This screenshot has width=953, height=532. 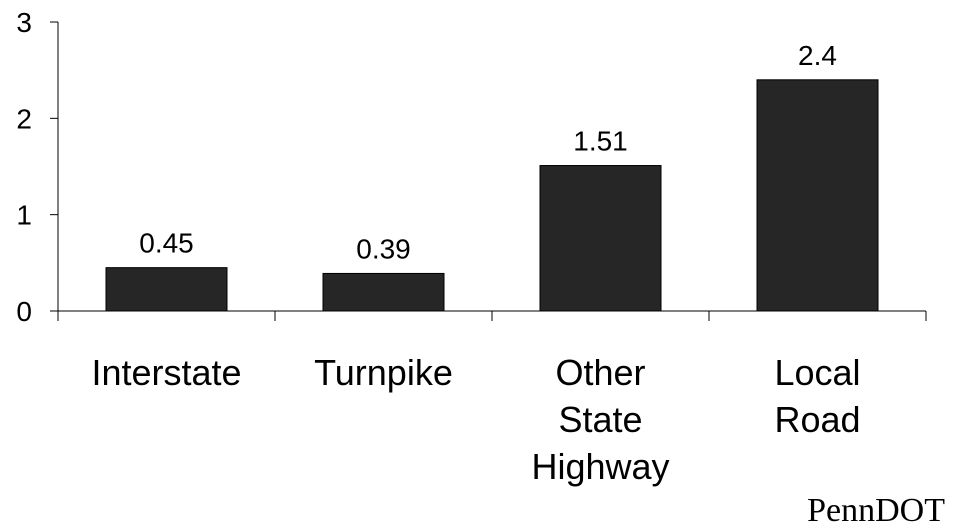 What do you see at coordinates (24, 311) in the screenshot?
I see `y-tick-label: 0` at bounding box center [24, 311].